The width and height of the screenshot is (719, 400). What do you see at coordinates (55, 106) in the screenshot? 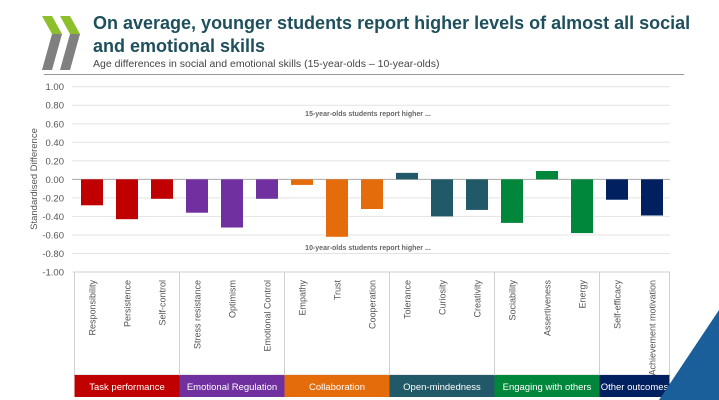
I see `y-tick-label: 0.80` at bounding box center [55, 106].